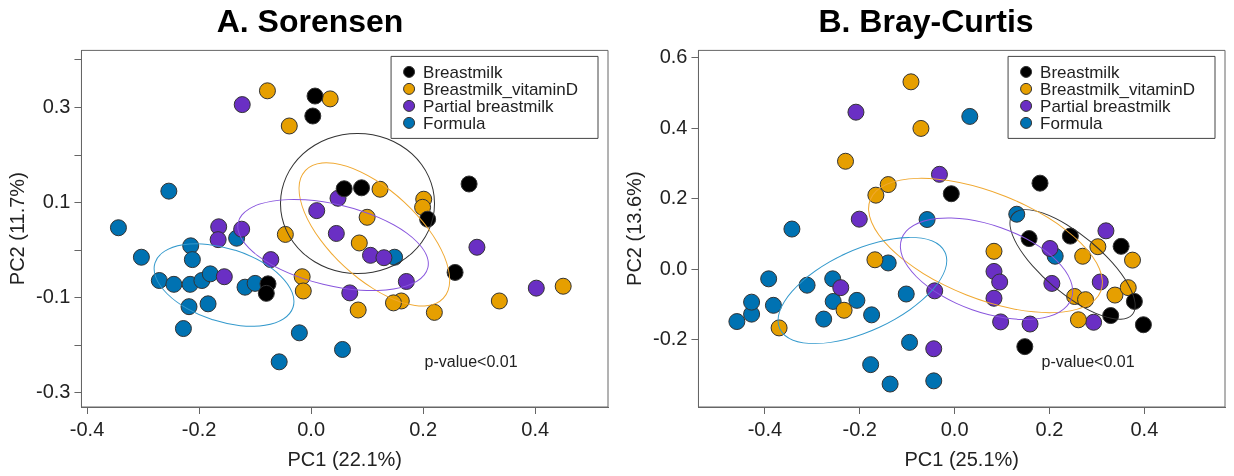  I want to click on chart-title: B. Bray-Curtis, so click(926, 21).